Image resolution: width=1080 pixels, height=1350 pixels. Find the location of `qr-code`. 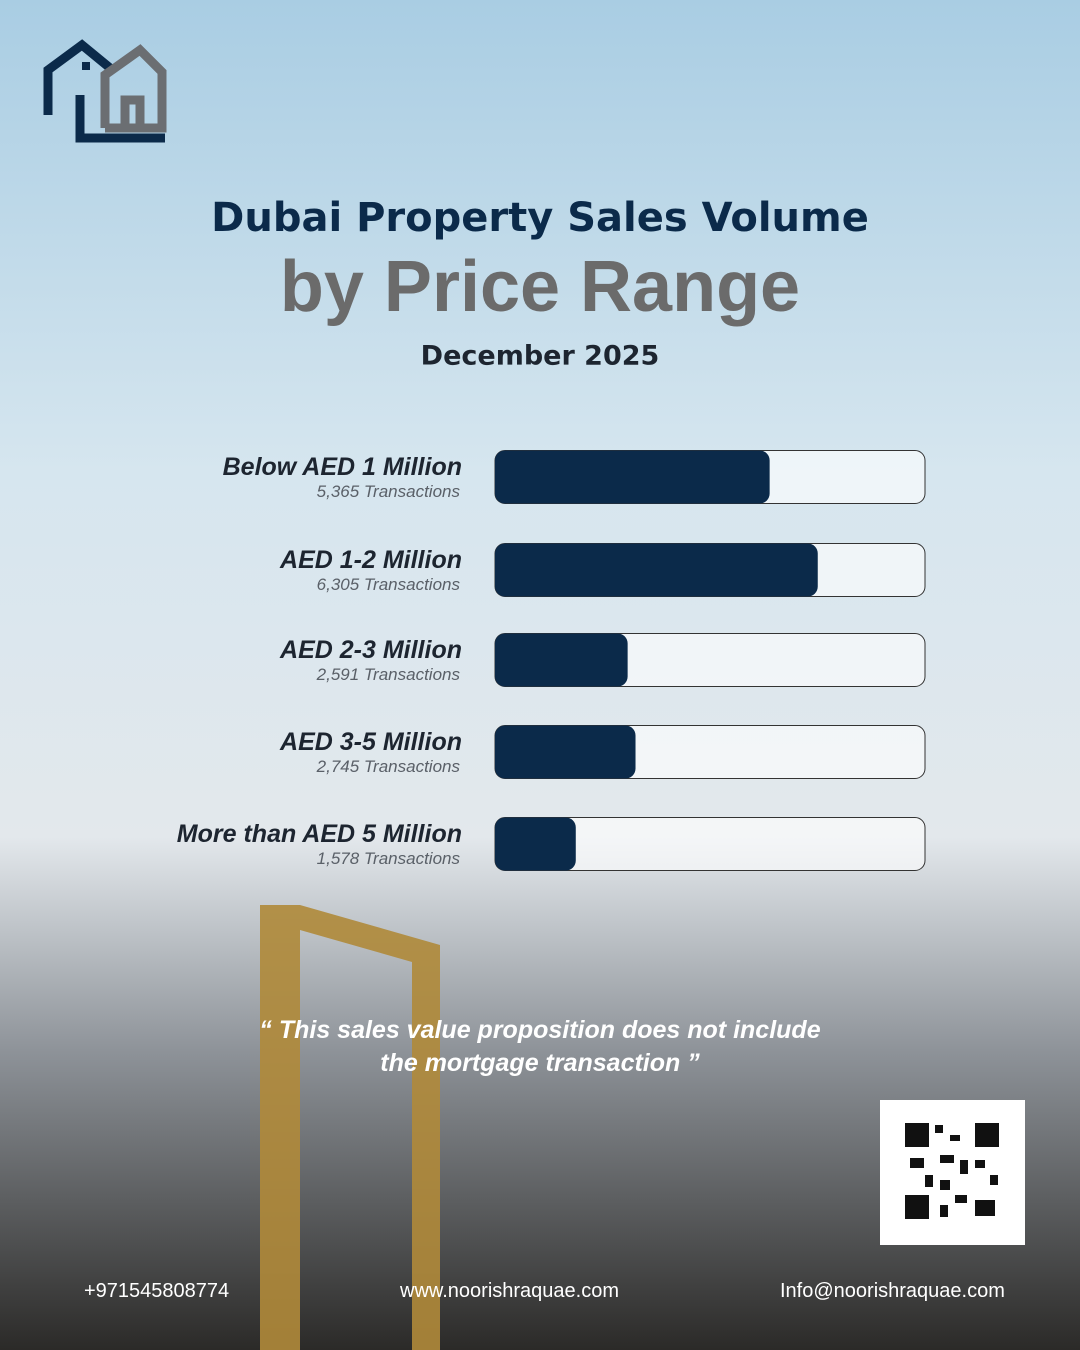

qr-code is located at coordinates (952, 1172).